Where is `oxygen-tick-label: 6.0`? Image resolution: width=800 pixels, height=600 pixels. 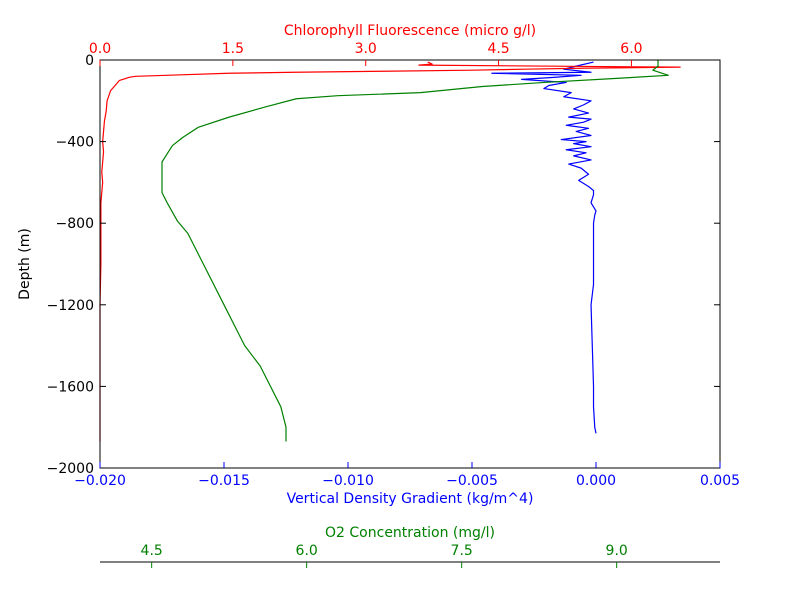
oxygen-tick-label: 6.0 is located at coordinates (307, 551).